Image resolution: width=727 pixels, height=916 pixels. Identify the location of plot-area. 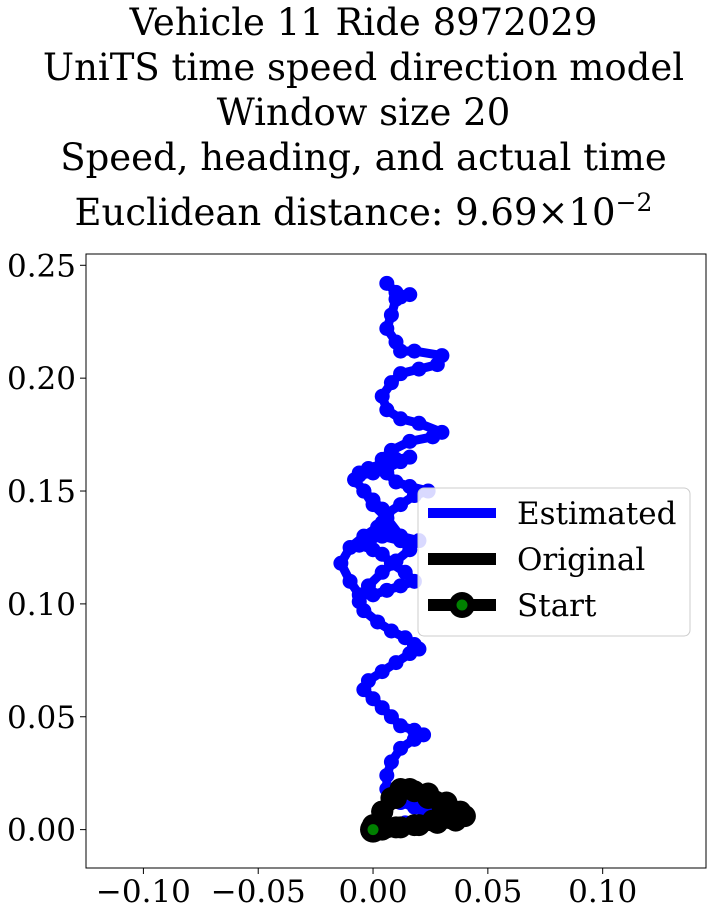
(404, 559).